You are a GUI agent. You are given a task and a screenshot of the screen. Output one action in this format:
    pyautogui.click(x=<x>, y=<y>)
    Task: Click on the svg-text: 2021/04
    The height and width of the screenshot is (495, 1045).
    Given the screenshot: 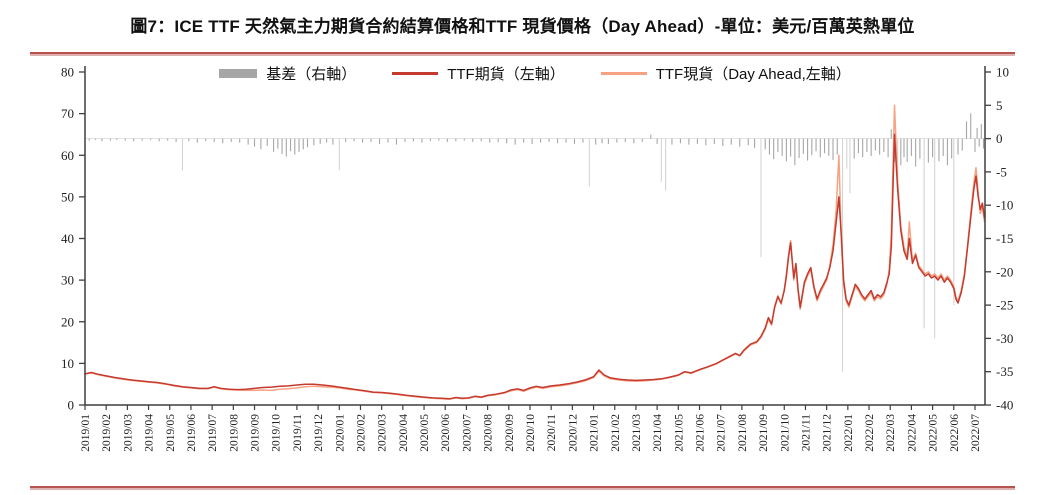 What is the action you would take?
    pyautogui.click(x=658, y=433)
    